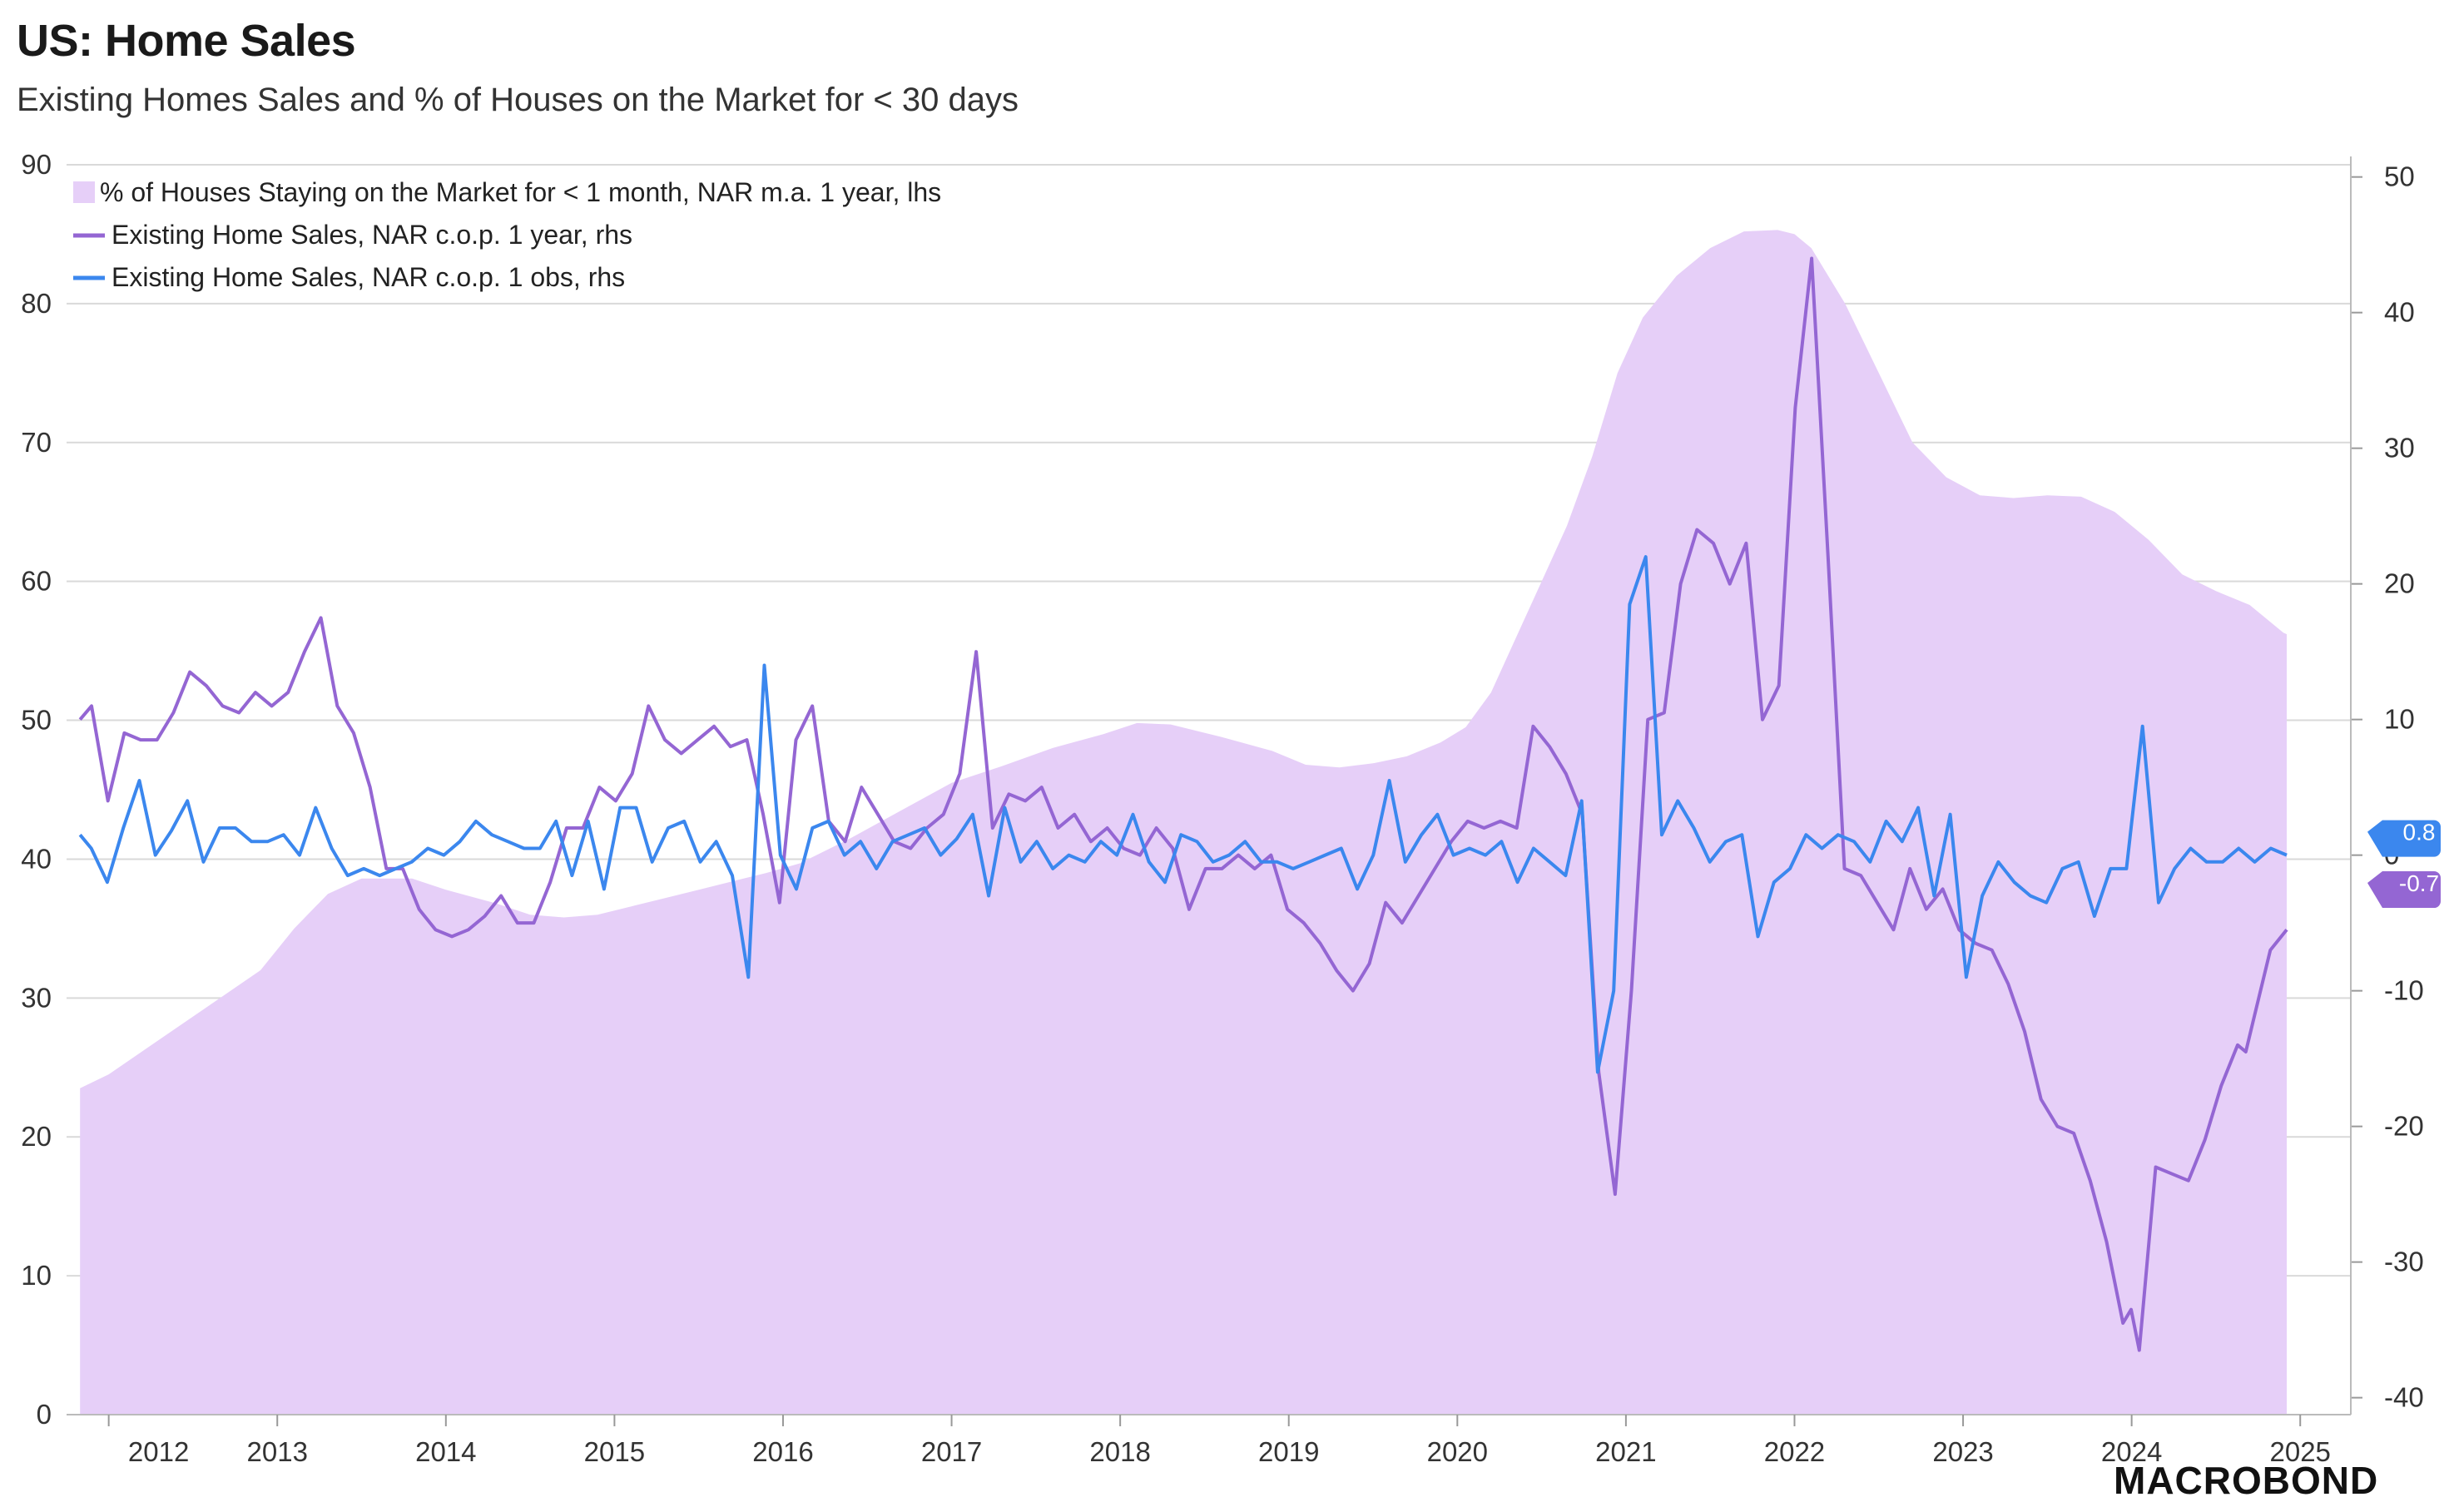 Image resolution: width=2449 pixels, height=1512 pixels. Describe the element at coordinates (2399, 176) in the screenshot. I see `right-tick-label: 50` at that location.